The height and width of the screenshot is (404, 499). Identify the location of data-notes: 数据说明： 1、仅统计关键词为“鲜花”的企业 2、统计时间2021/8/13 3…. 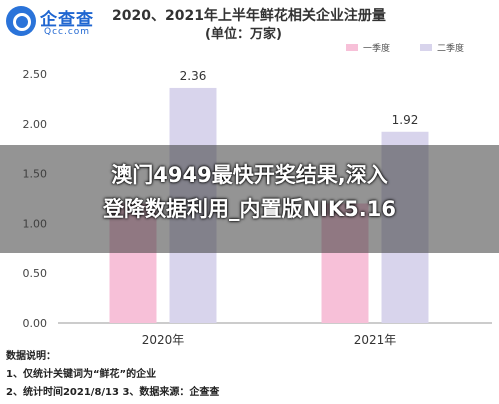
(112, 375).